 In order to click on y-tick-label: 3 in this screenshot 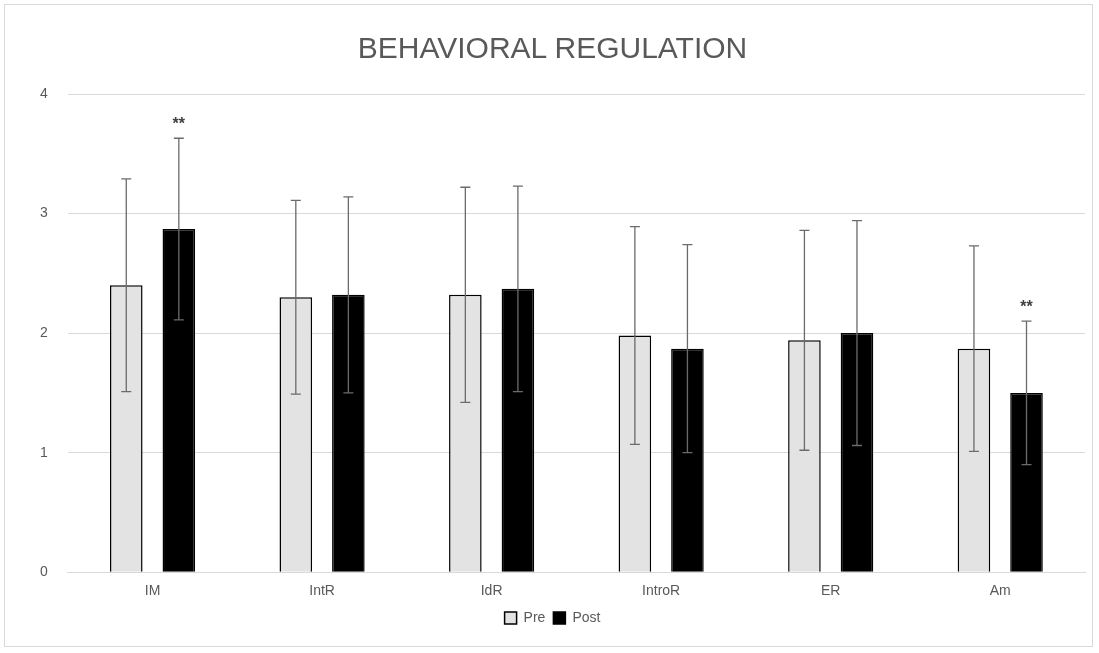, I will do `click(43, 212)`.